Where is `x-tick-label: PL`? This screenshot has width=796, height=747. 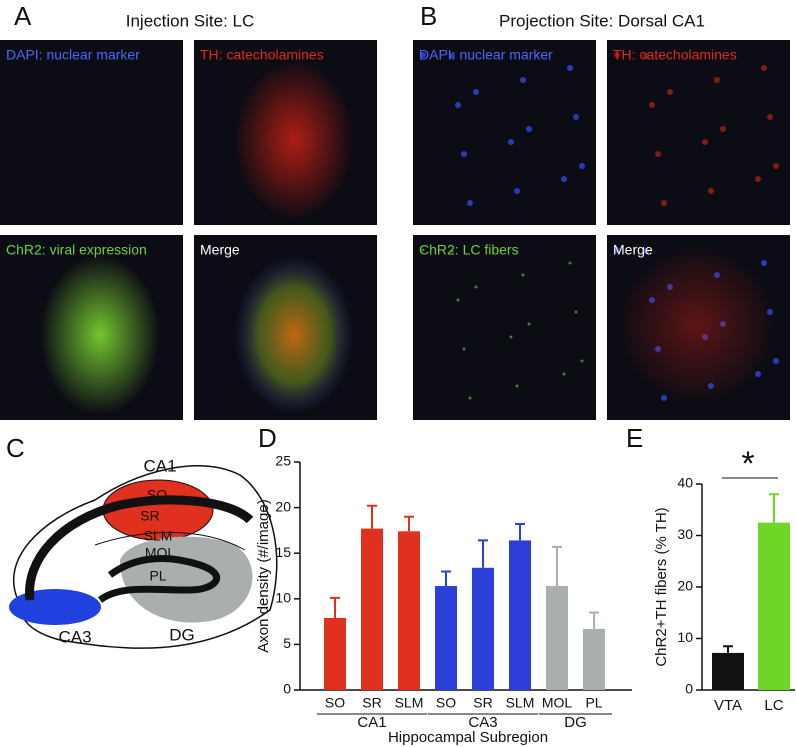 x-tick-label: PL is located at coordinates (593, 703).